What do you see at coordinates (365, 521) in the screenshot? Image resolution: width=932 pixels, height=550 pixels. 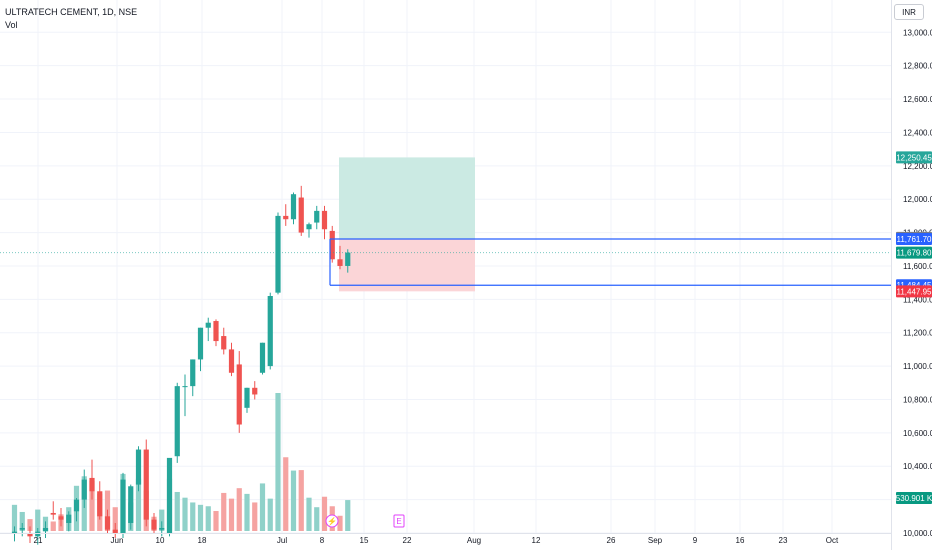 I see `event-markers: ⚡ E` at bounding box center [365, 521].